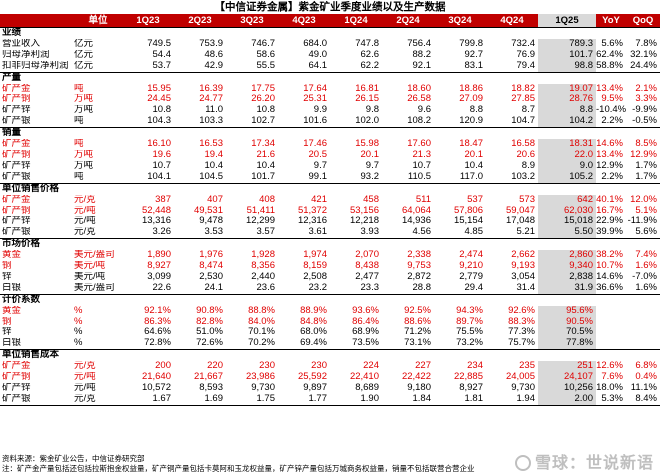 This screenshot has height=476, width=660. I want to click on header-cell: 1Q23, so click(148, 21).